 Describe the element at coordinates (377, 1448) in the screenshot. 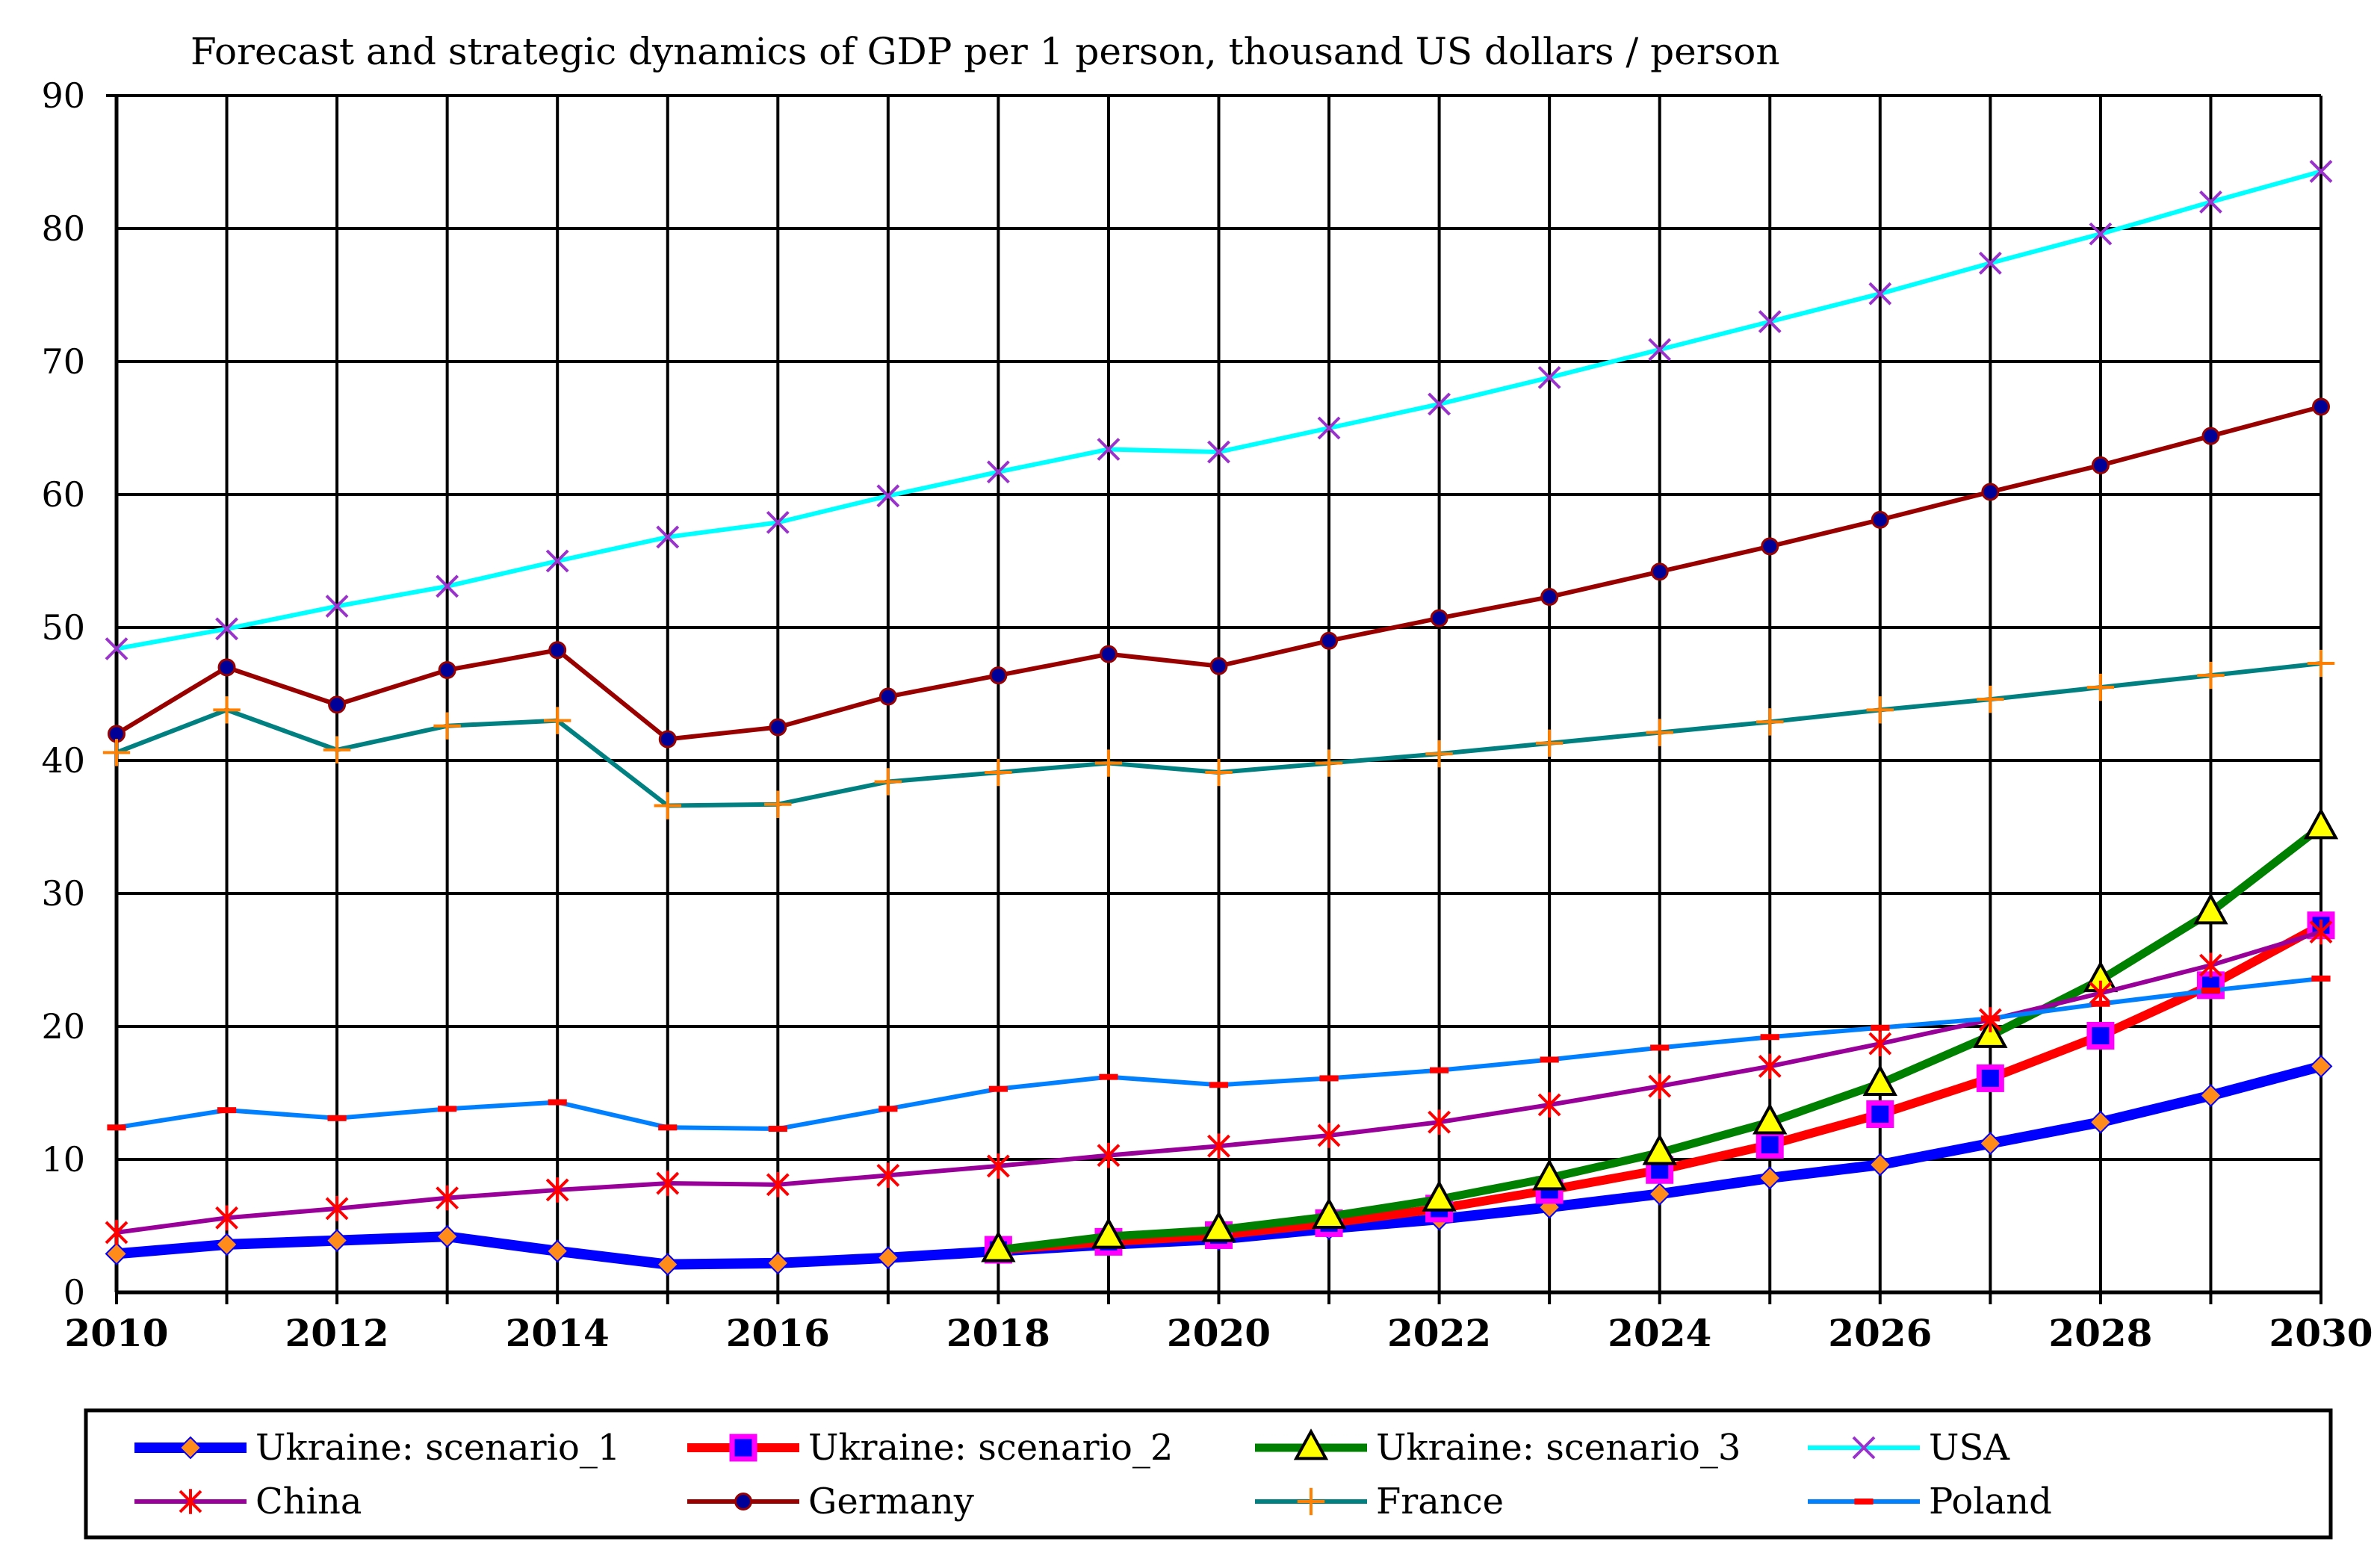

I see `legend-item: Ukraine: scenario_1` at that location.